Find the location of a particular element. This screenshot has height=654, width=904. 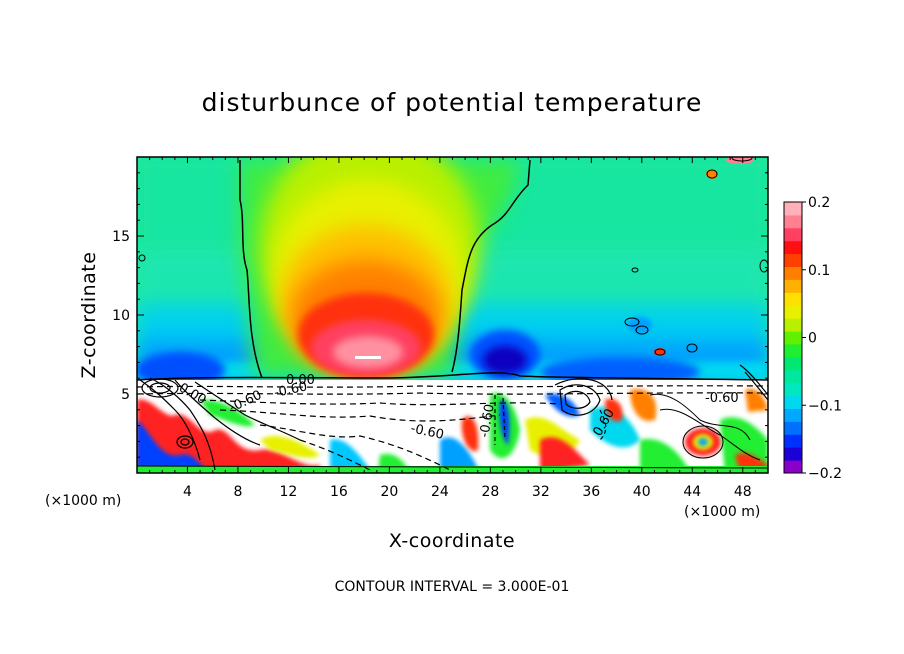

colorbar-tick-label: 0 is located at coordinates (812, 339).